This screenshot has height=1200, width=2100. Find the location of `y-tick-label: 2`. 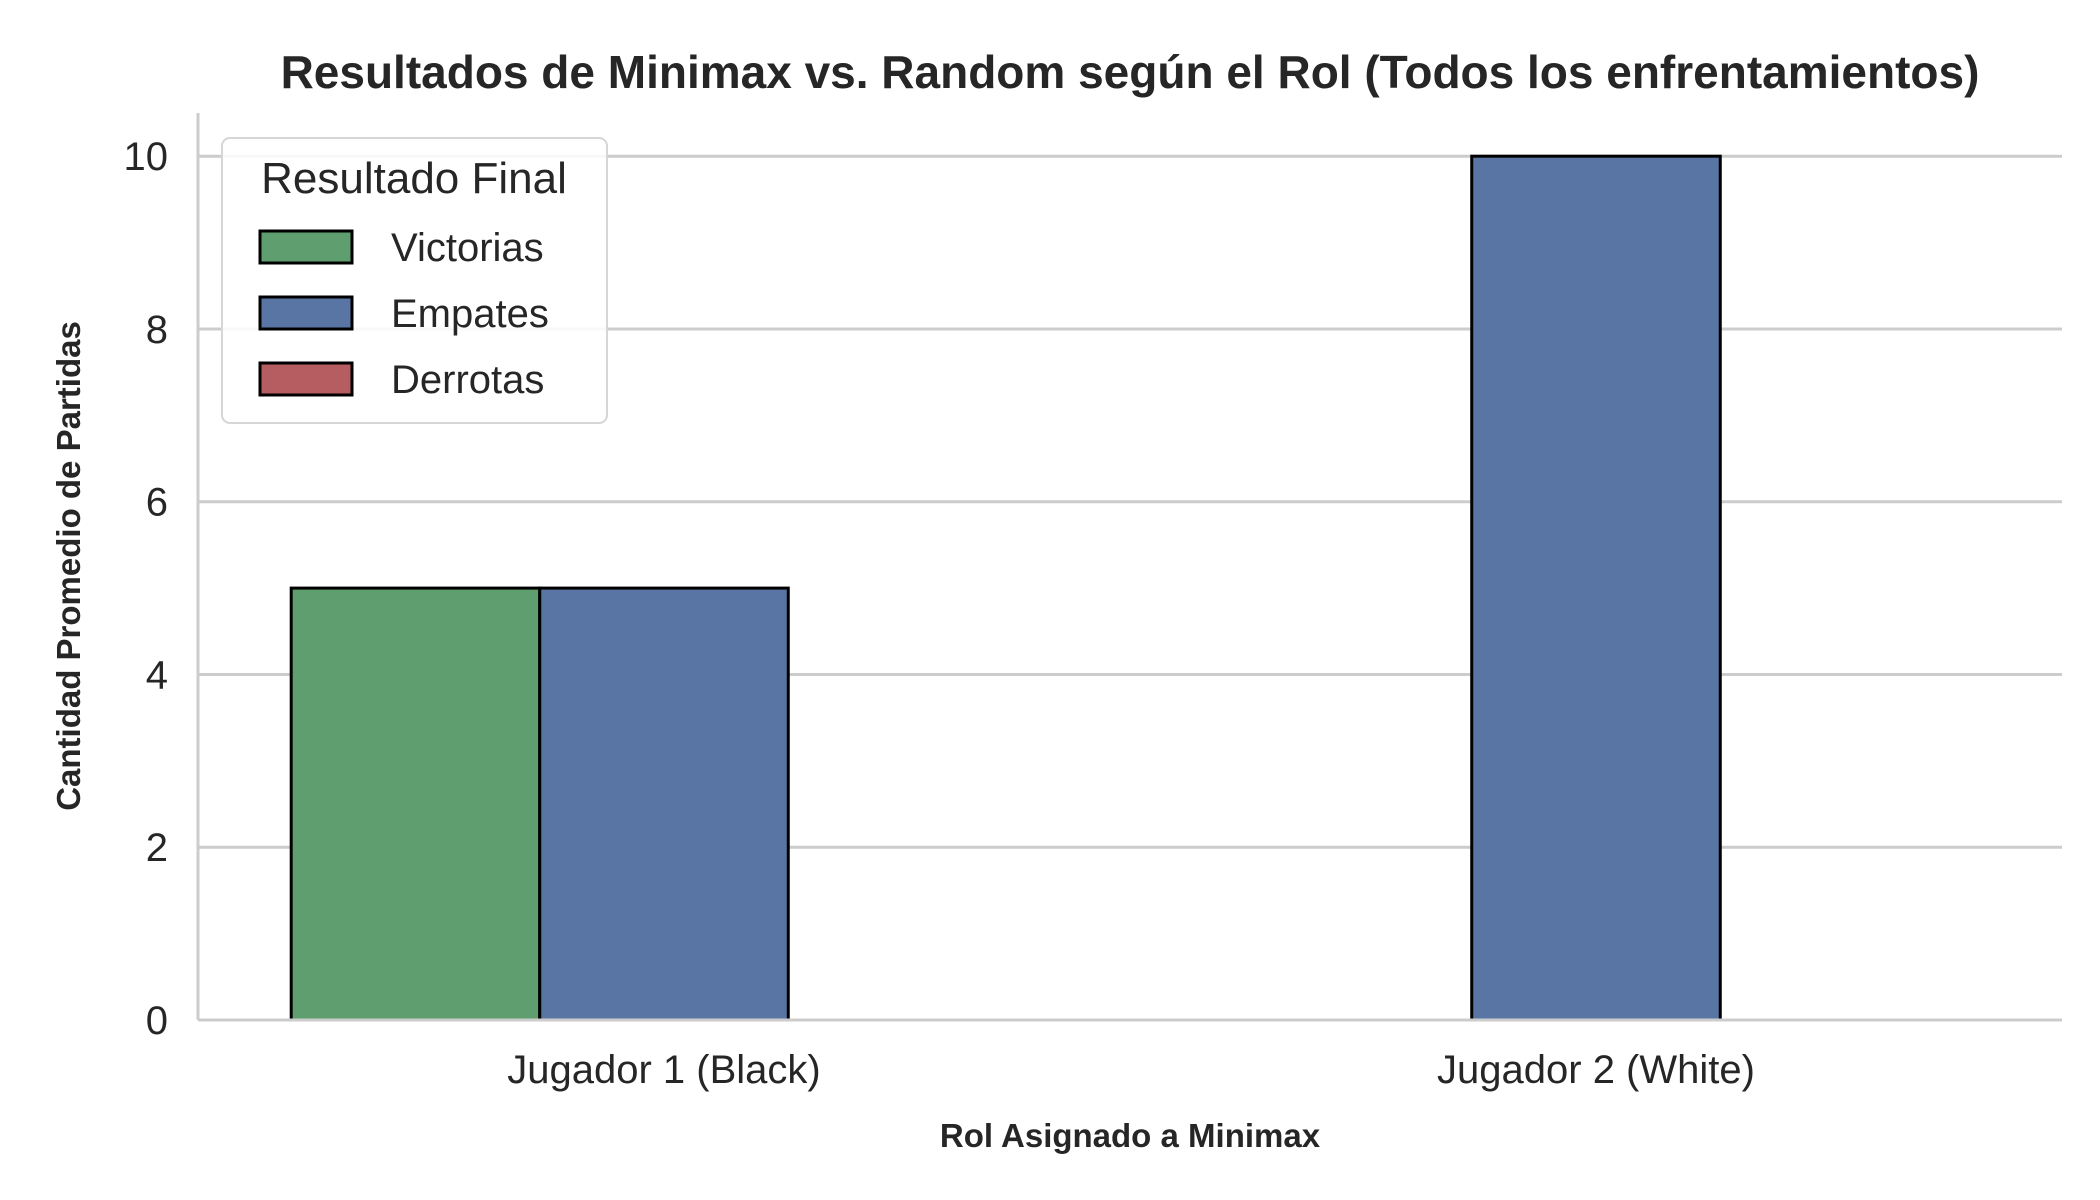

y-tick-label: 2 is located at coordinates (157, 848).